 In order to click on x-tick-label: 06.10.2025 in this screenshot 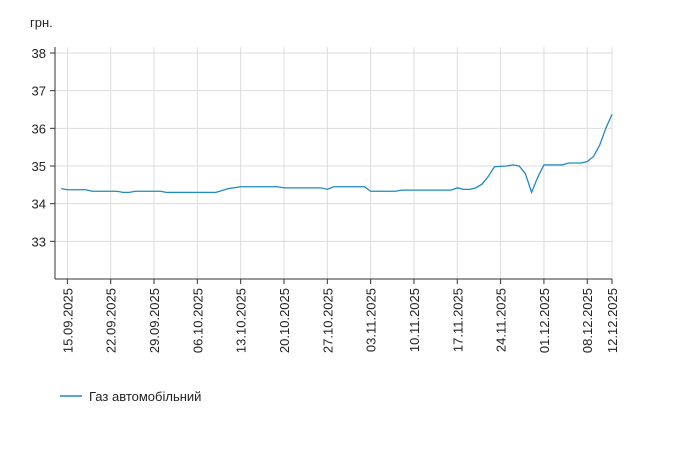, I will do `click(197, 320)`.